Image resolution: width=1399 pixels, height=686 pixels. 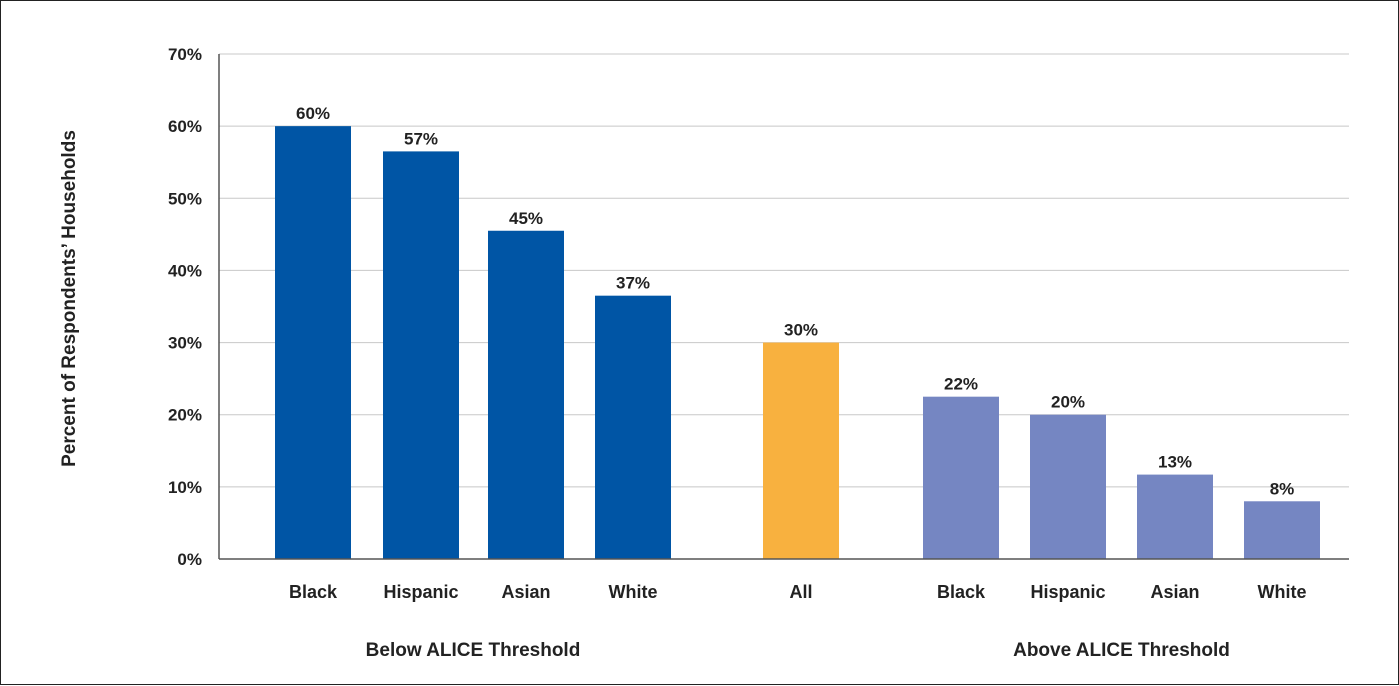 What do you see at coordinates (185, 487) in the screenshot?
I see `y-tick-label: 10%` at bounding box center [185, 487].